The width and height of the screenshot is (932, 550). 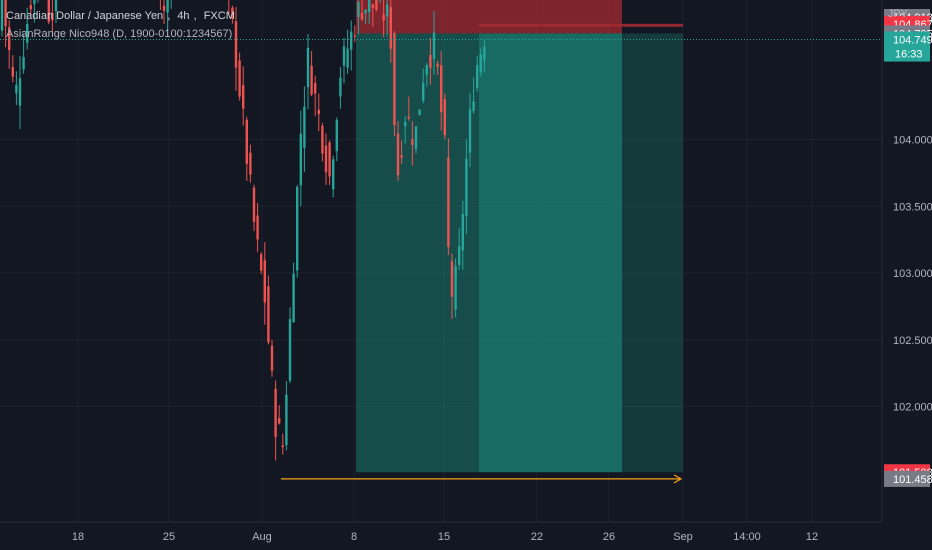 I want to click on price-label-text: 104.749, so click(x=912, y=41).